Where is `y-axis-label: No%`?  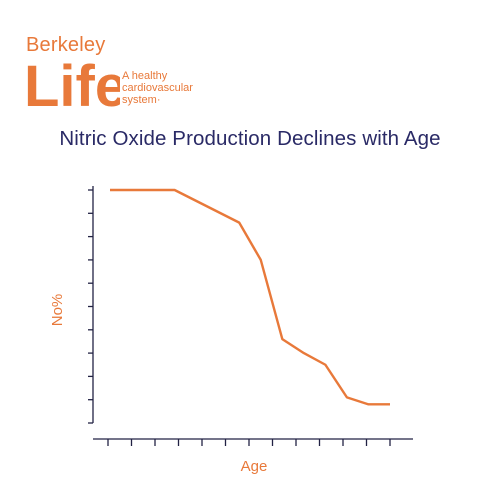
y-axis-label: No% is located at coordinates (57, 310).